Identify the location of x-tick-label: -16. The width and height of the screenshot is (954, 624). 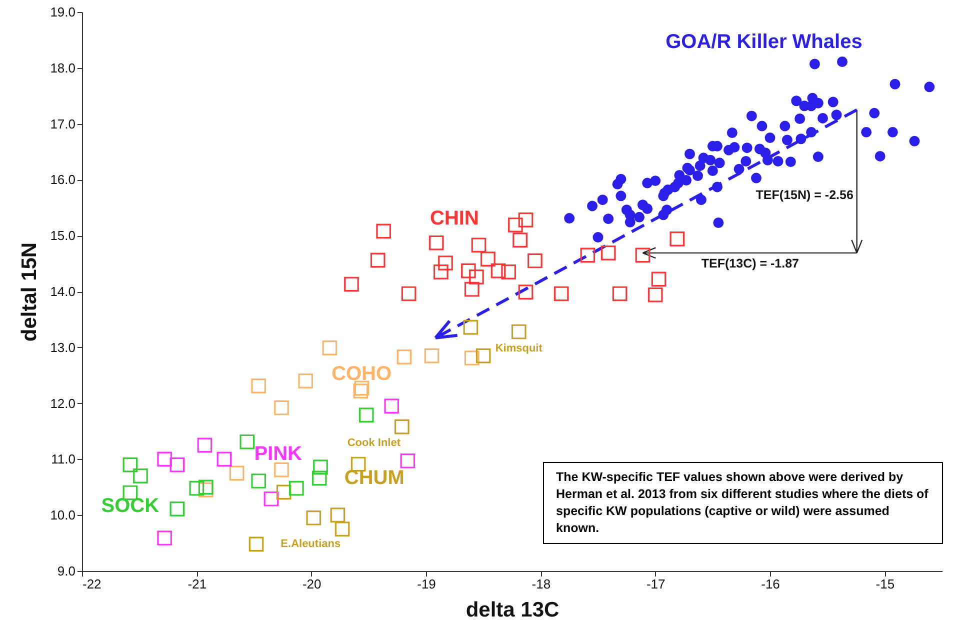
(770, 584).